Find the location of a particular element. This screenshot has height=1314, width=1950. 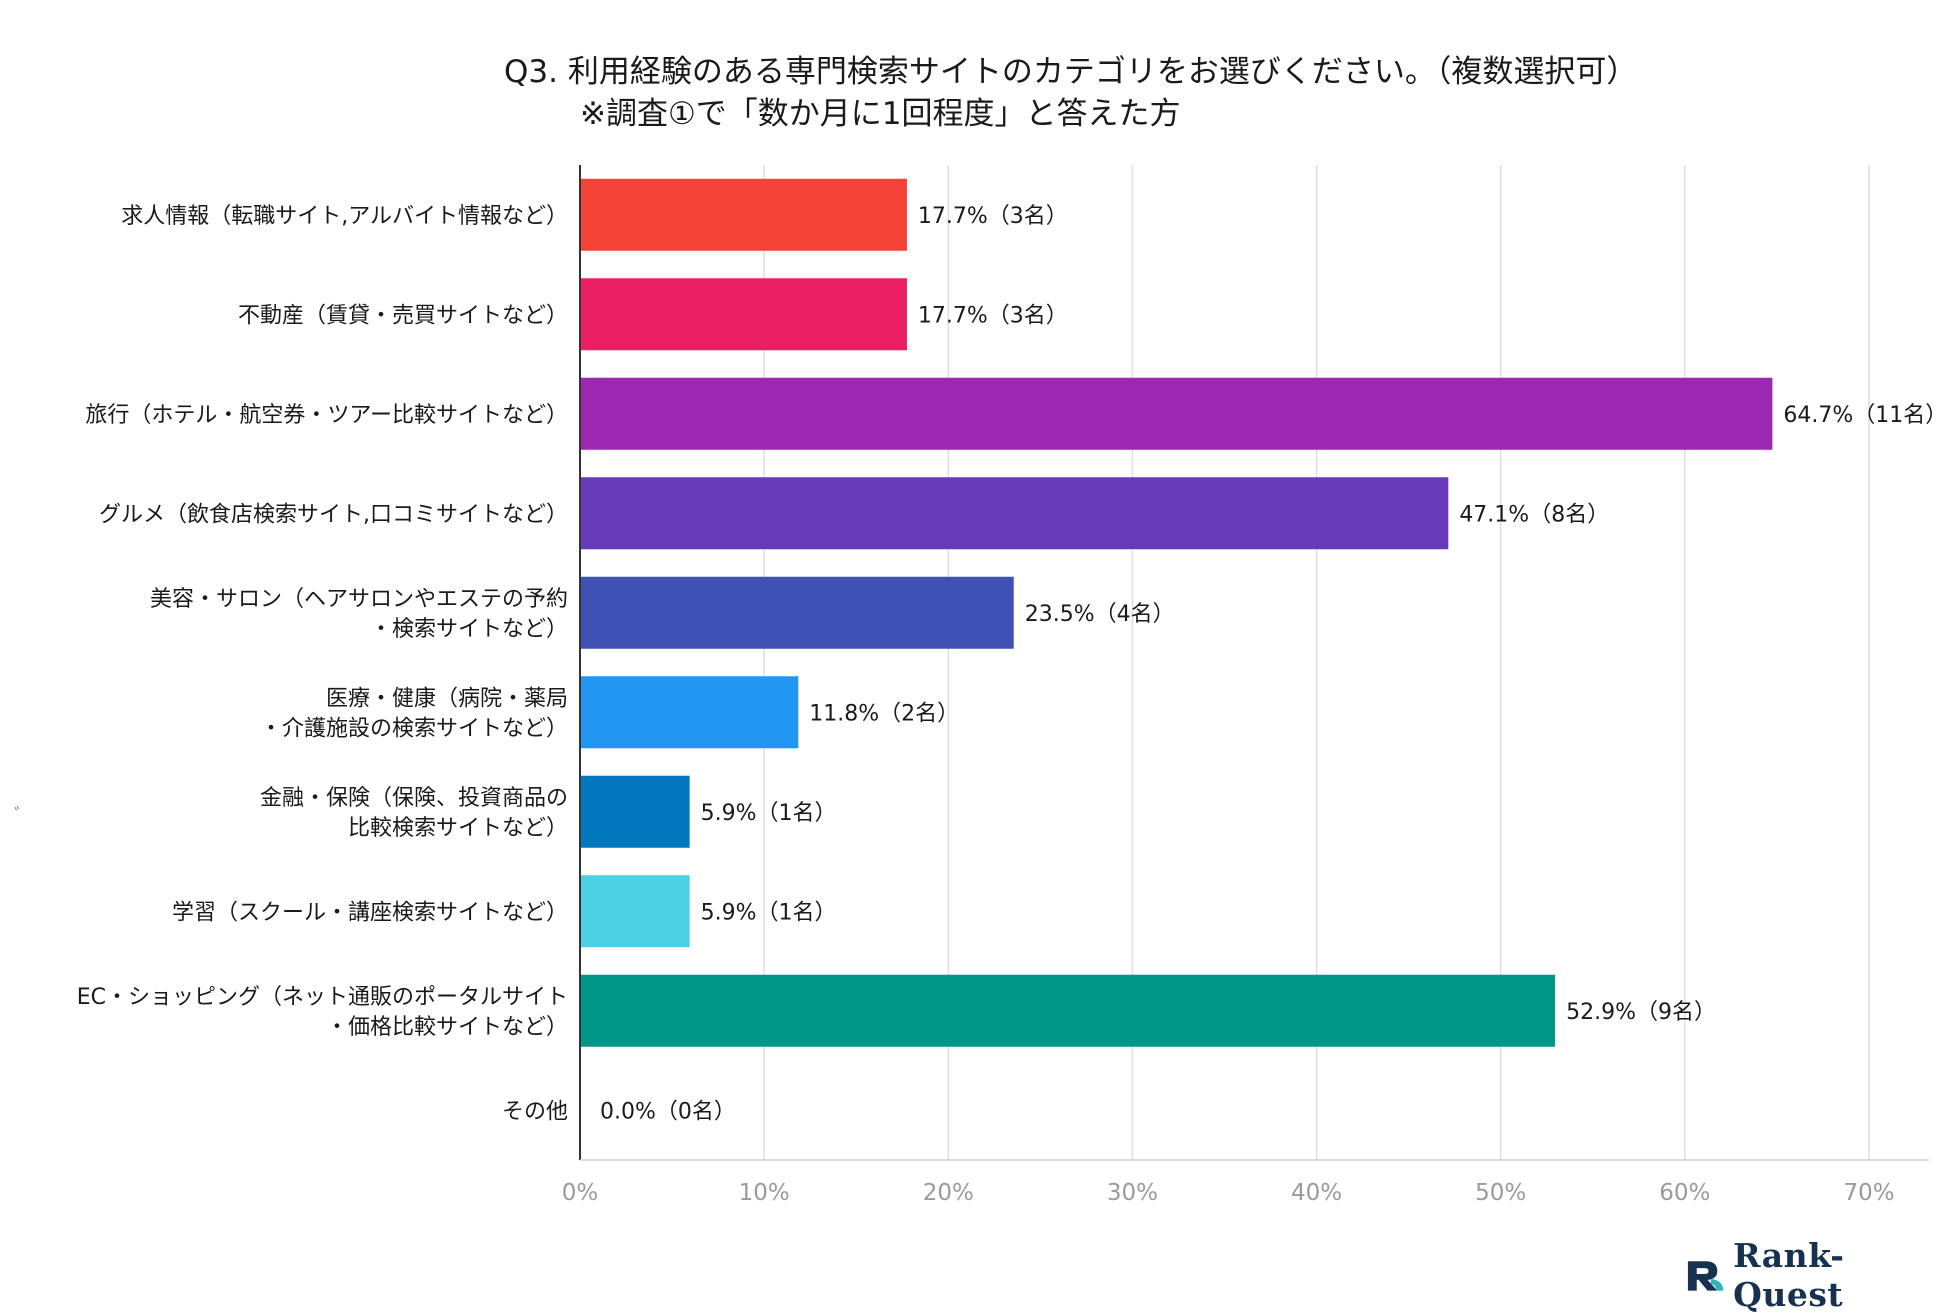

category-label: 学習（スクール・講座検索サイトなど） is located at coordinates (370, 912).